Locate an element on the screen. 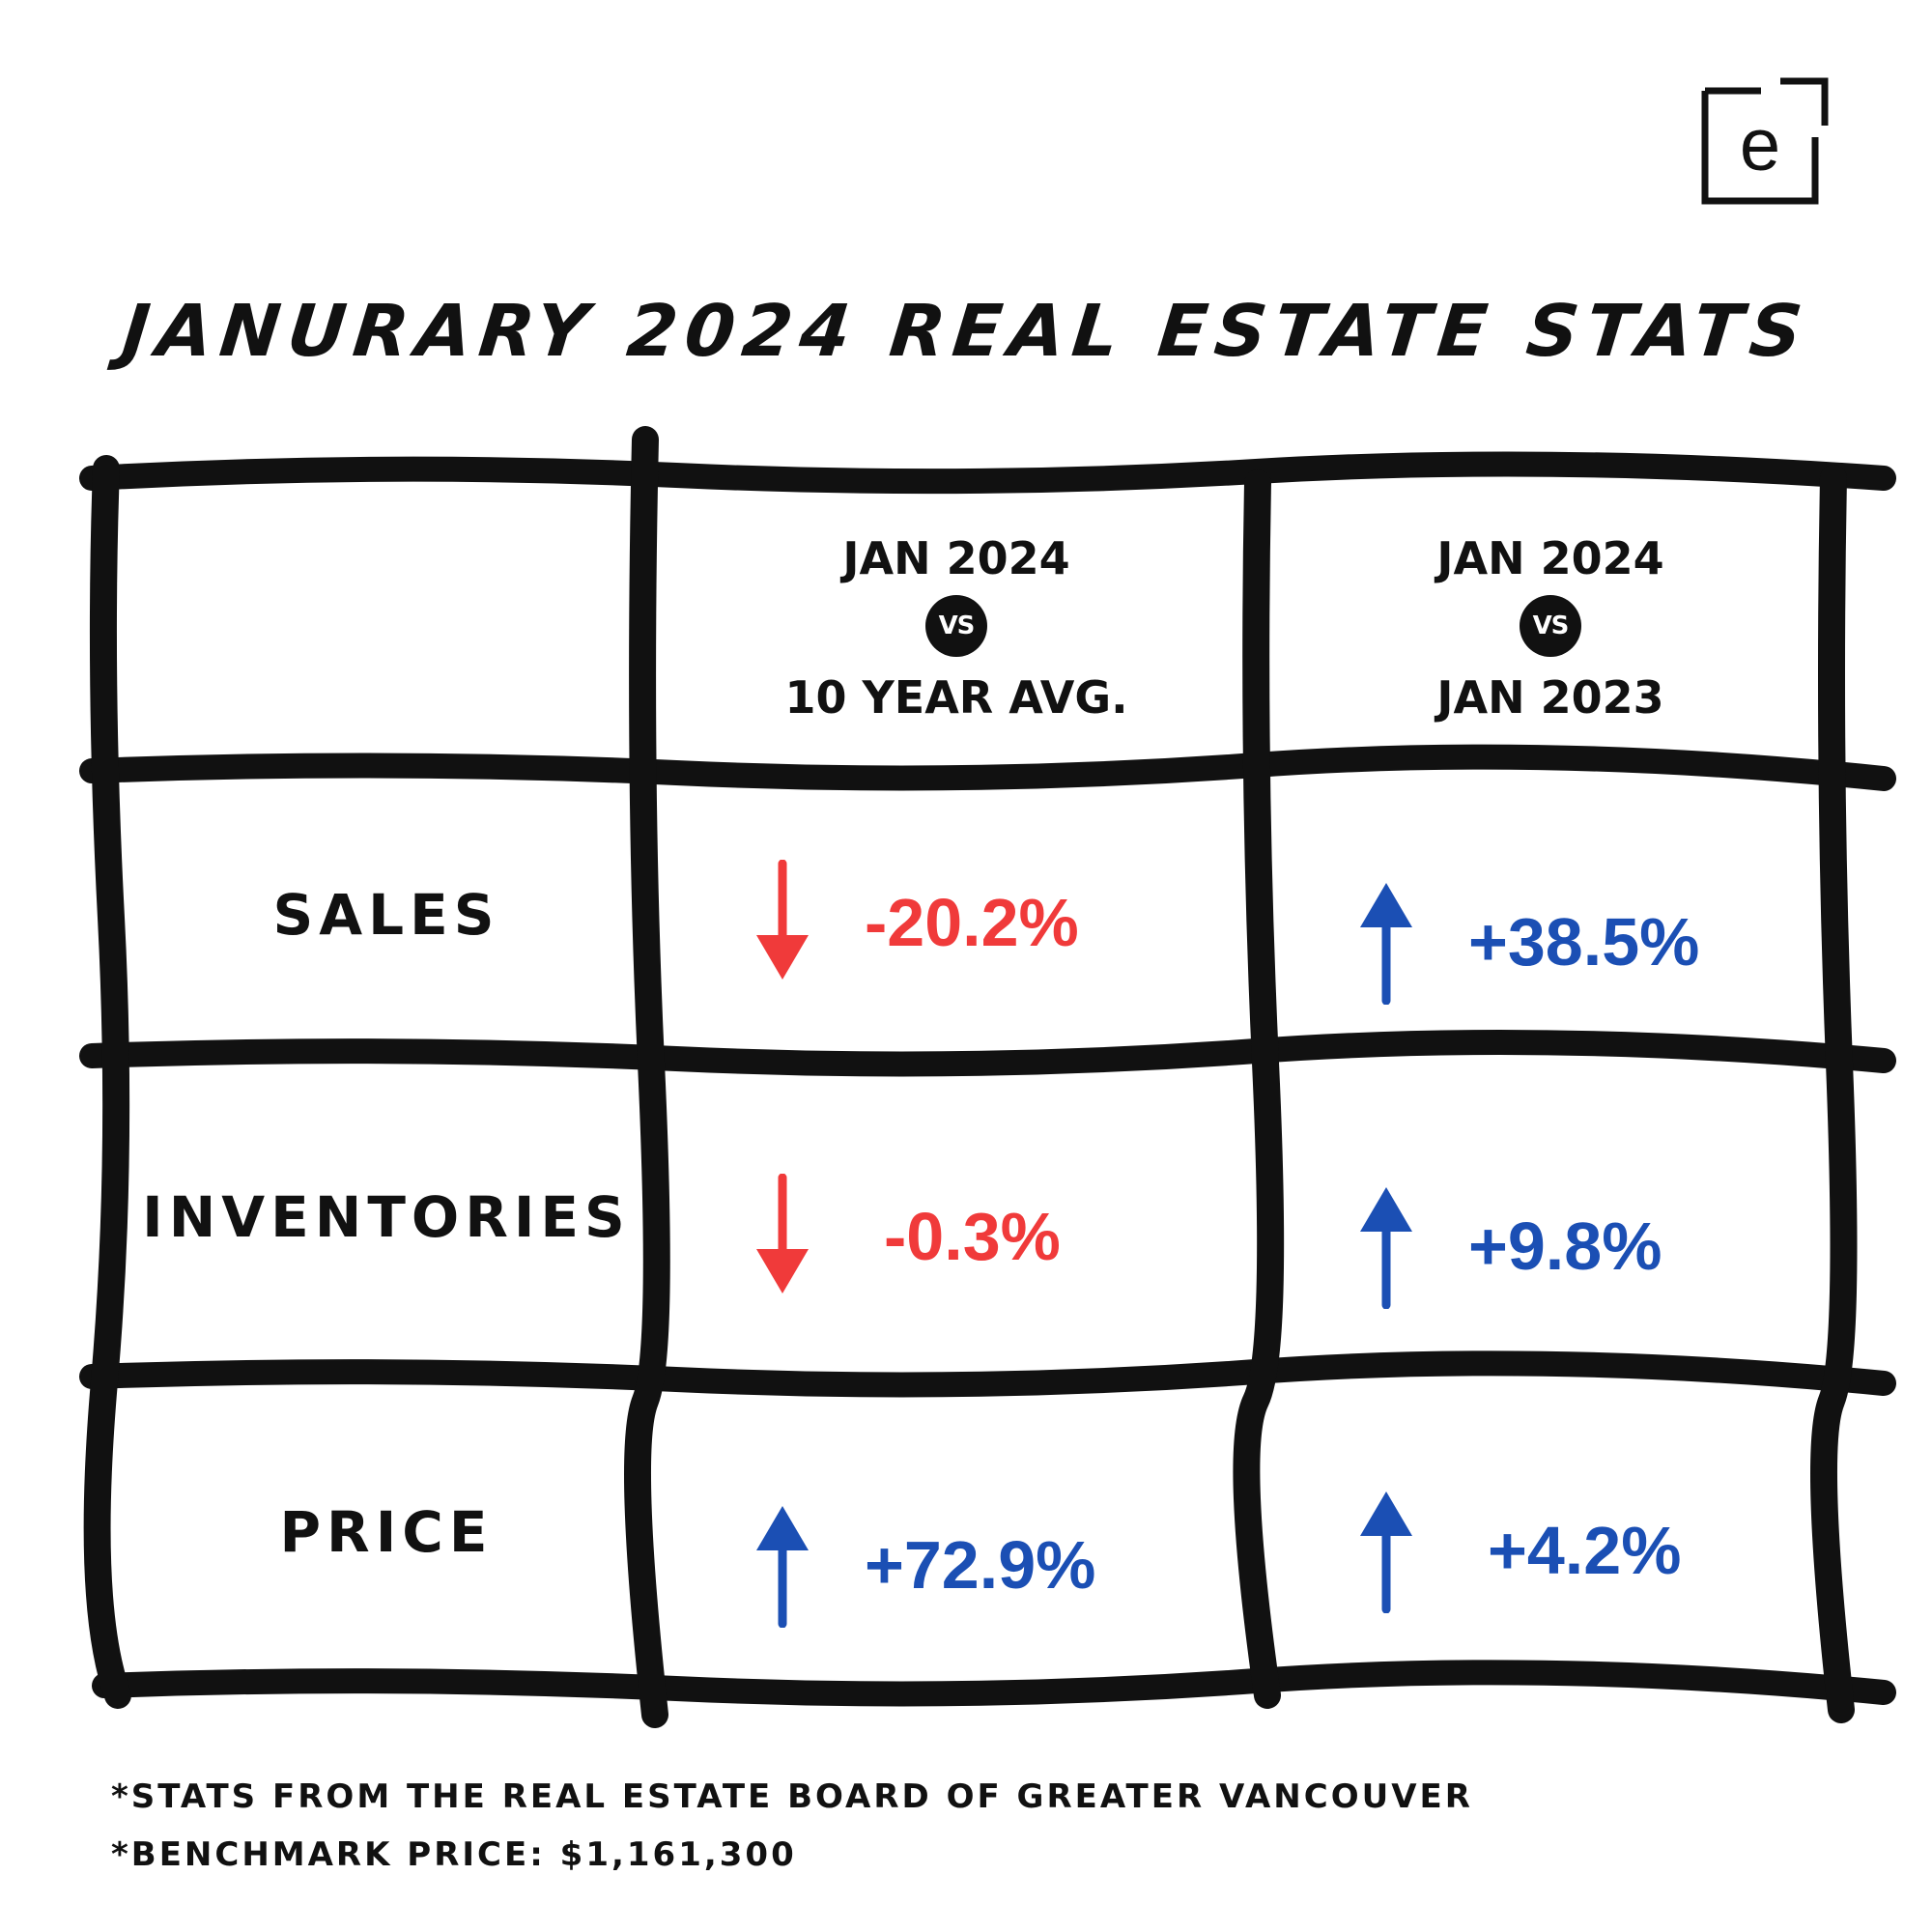  stat-value: +72.9% is located at coordinates (980, 1565).